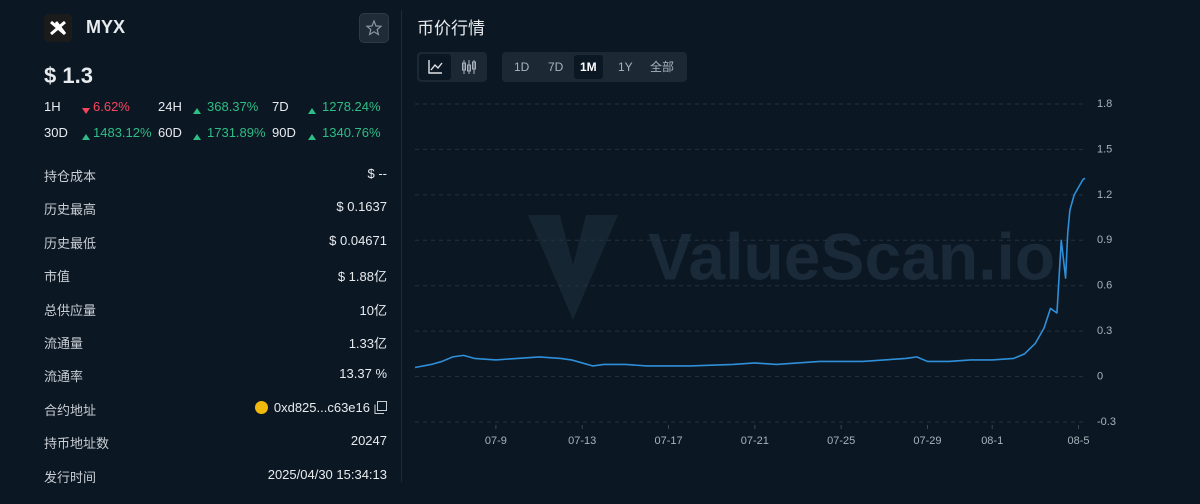 This screenshot has height=504, width=1200. What do you see at coordinates (1100, 376) in the screenshot?
I see `y-tick-label: 0` at bounding box center [1100, 376].